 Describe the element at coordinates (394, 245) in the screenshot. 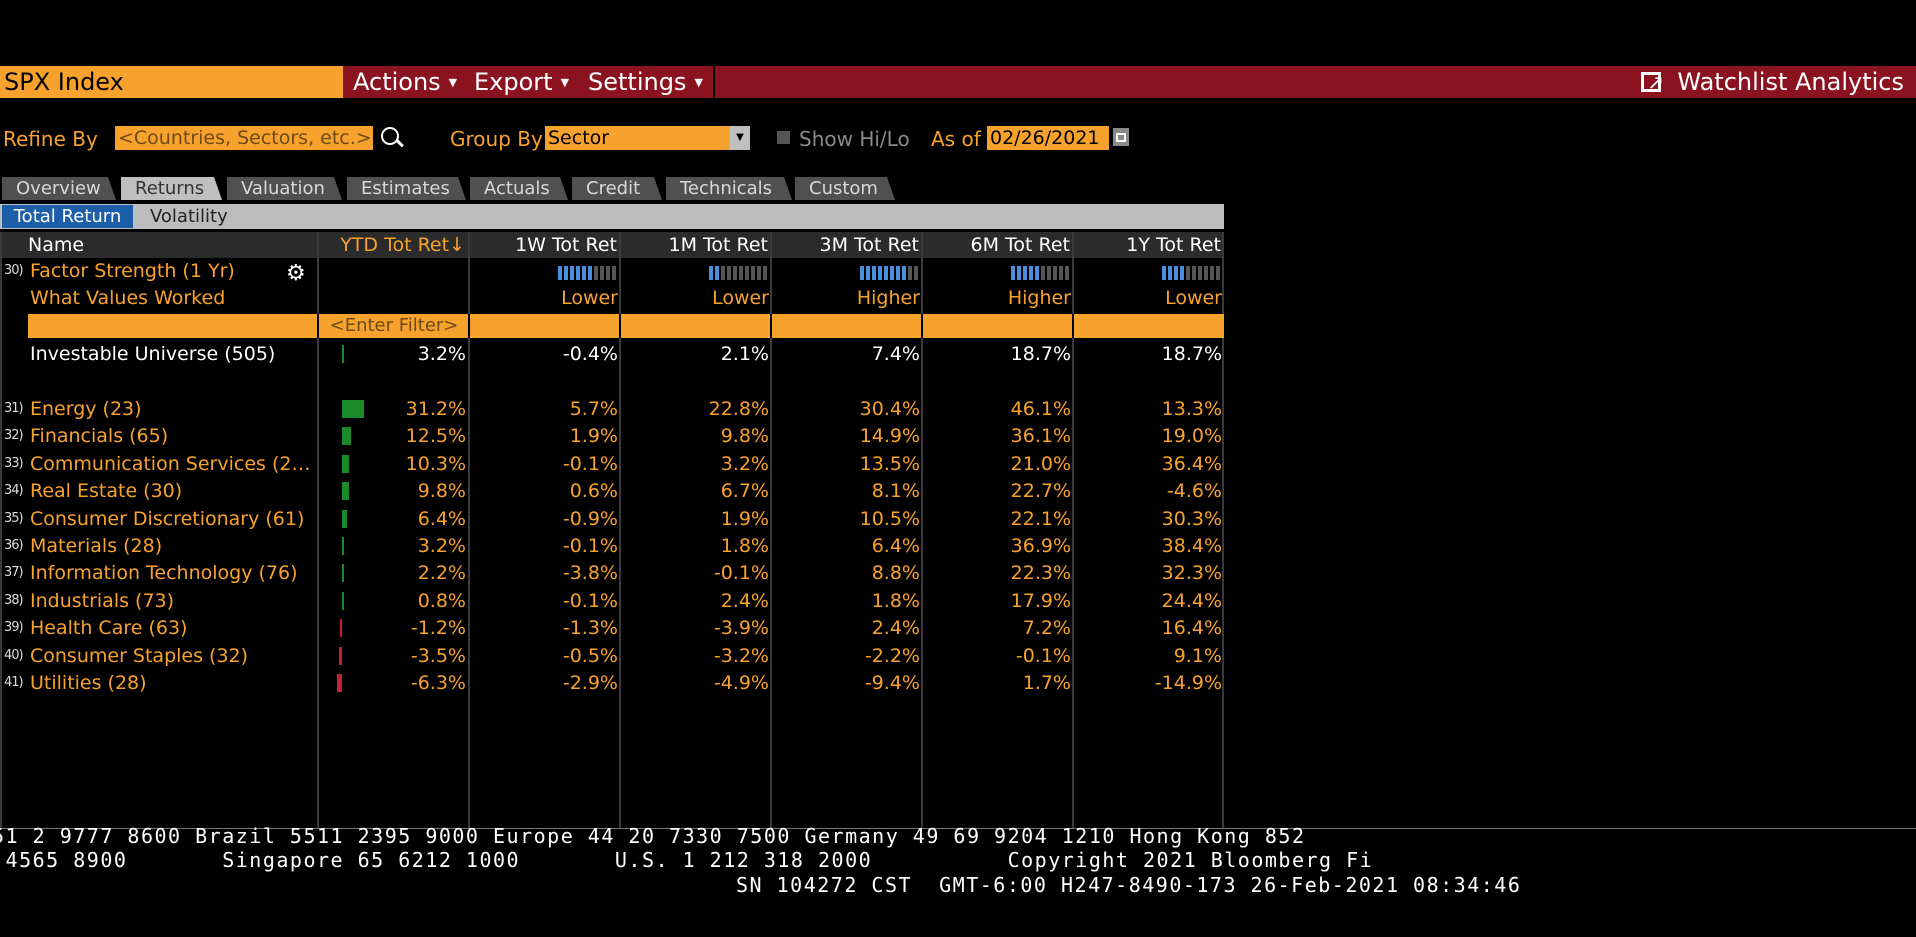

I see `column-header-ytd: YTD Tot Ret↓` at that location.